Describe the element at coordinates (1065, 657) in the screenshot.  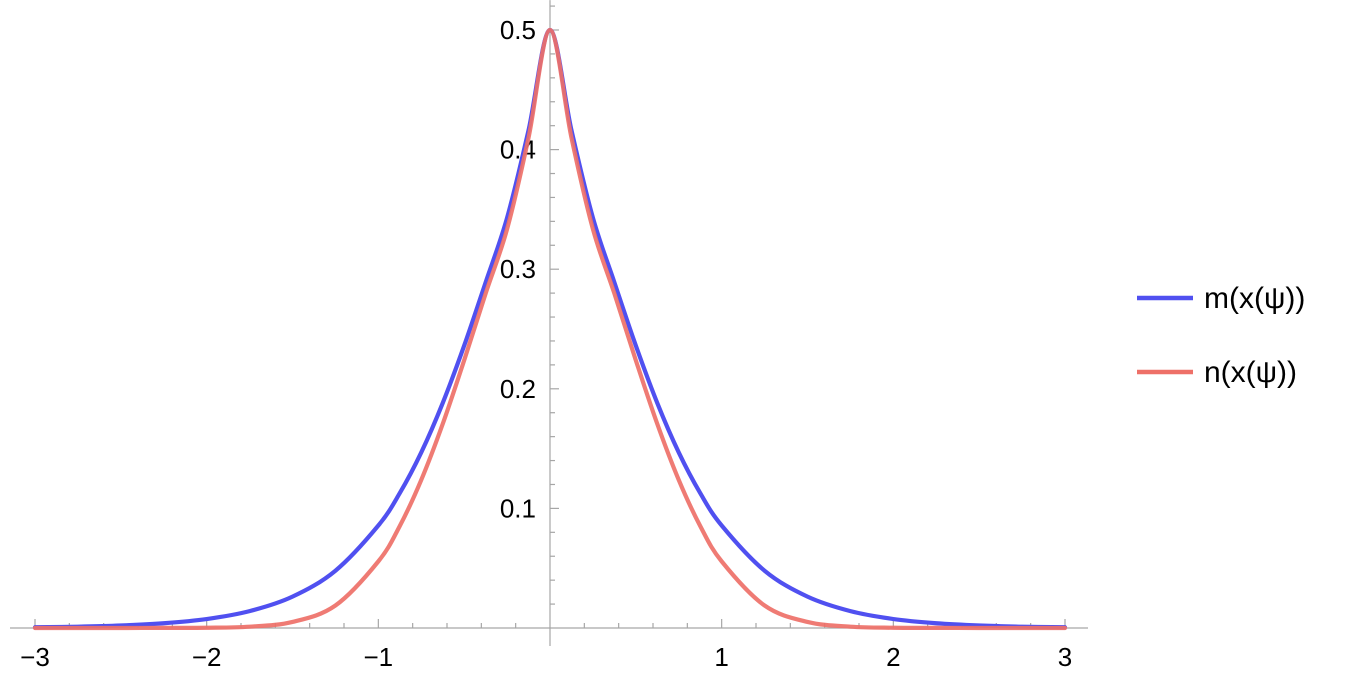
I see `x-tick-label: 3` at that location.